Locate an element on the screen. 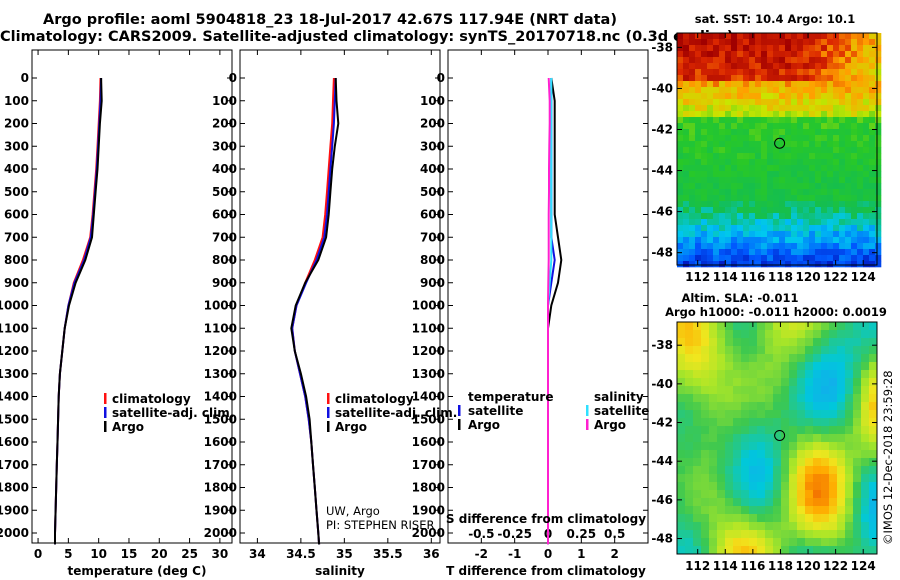 The height and width of the screenshot is (580, 900). temperature-ytick-label: 800 is located at coordinates (16, 260).